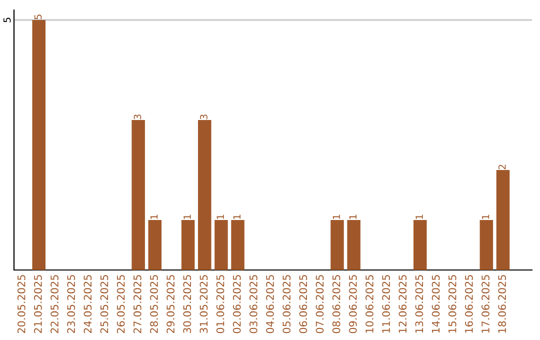 This screenshot has width=540, height=340. What do you see at coordinates (220, 304) in the screenshot?
I see `x-tick-label: 01.06.2025` at bounding box center [220, 304].